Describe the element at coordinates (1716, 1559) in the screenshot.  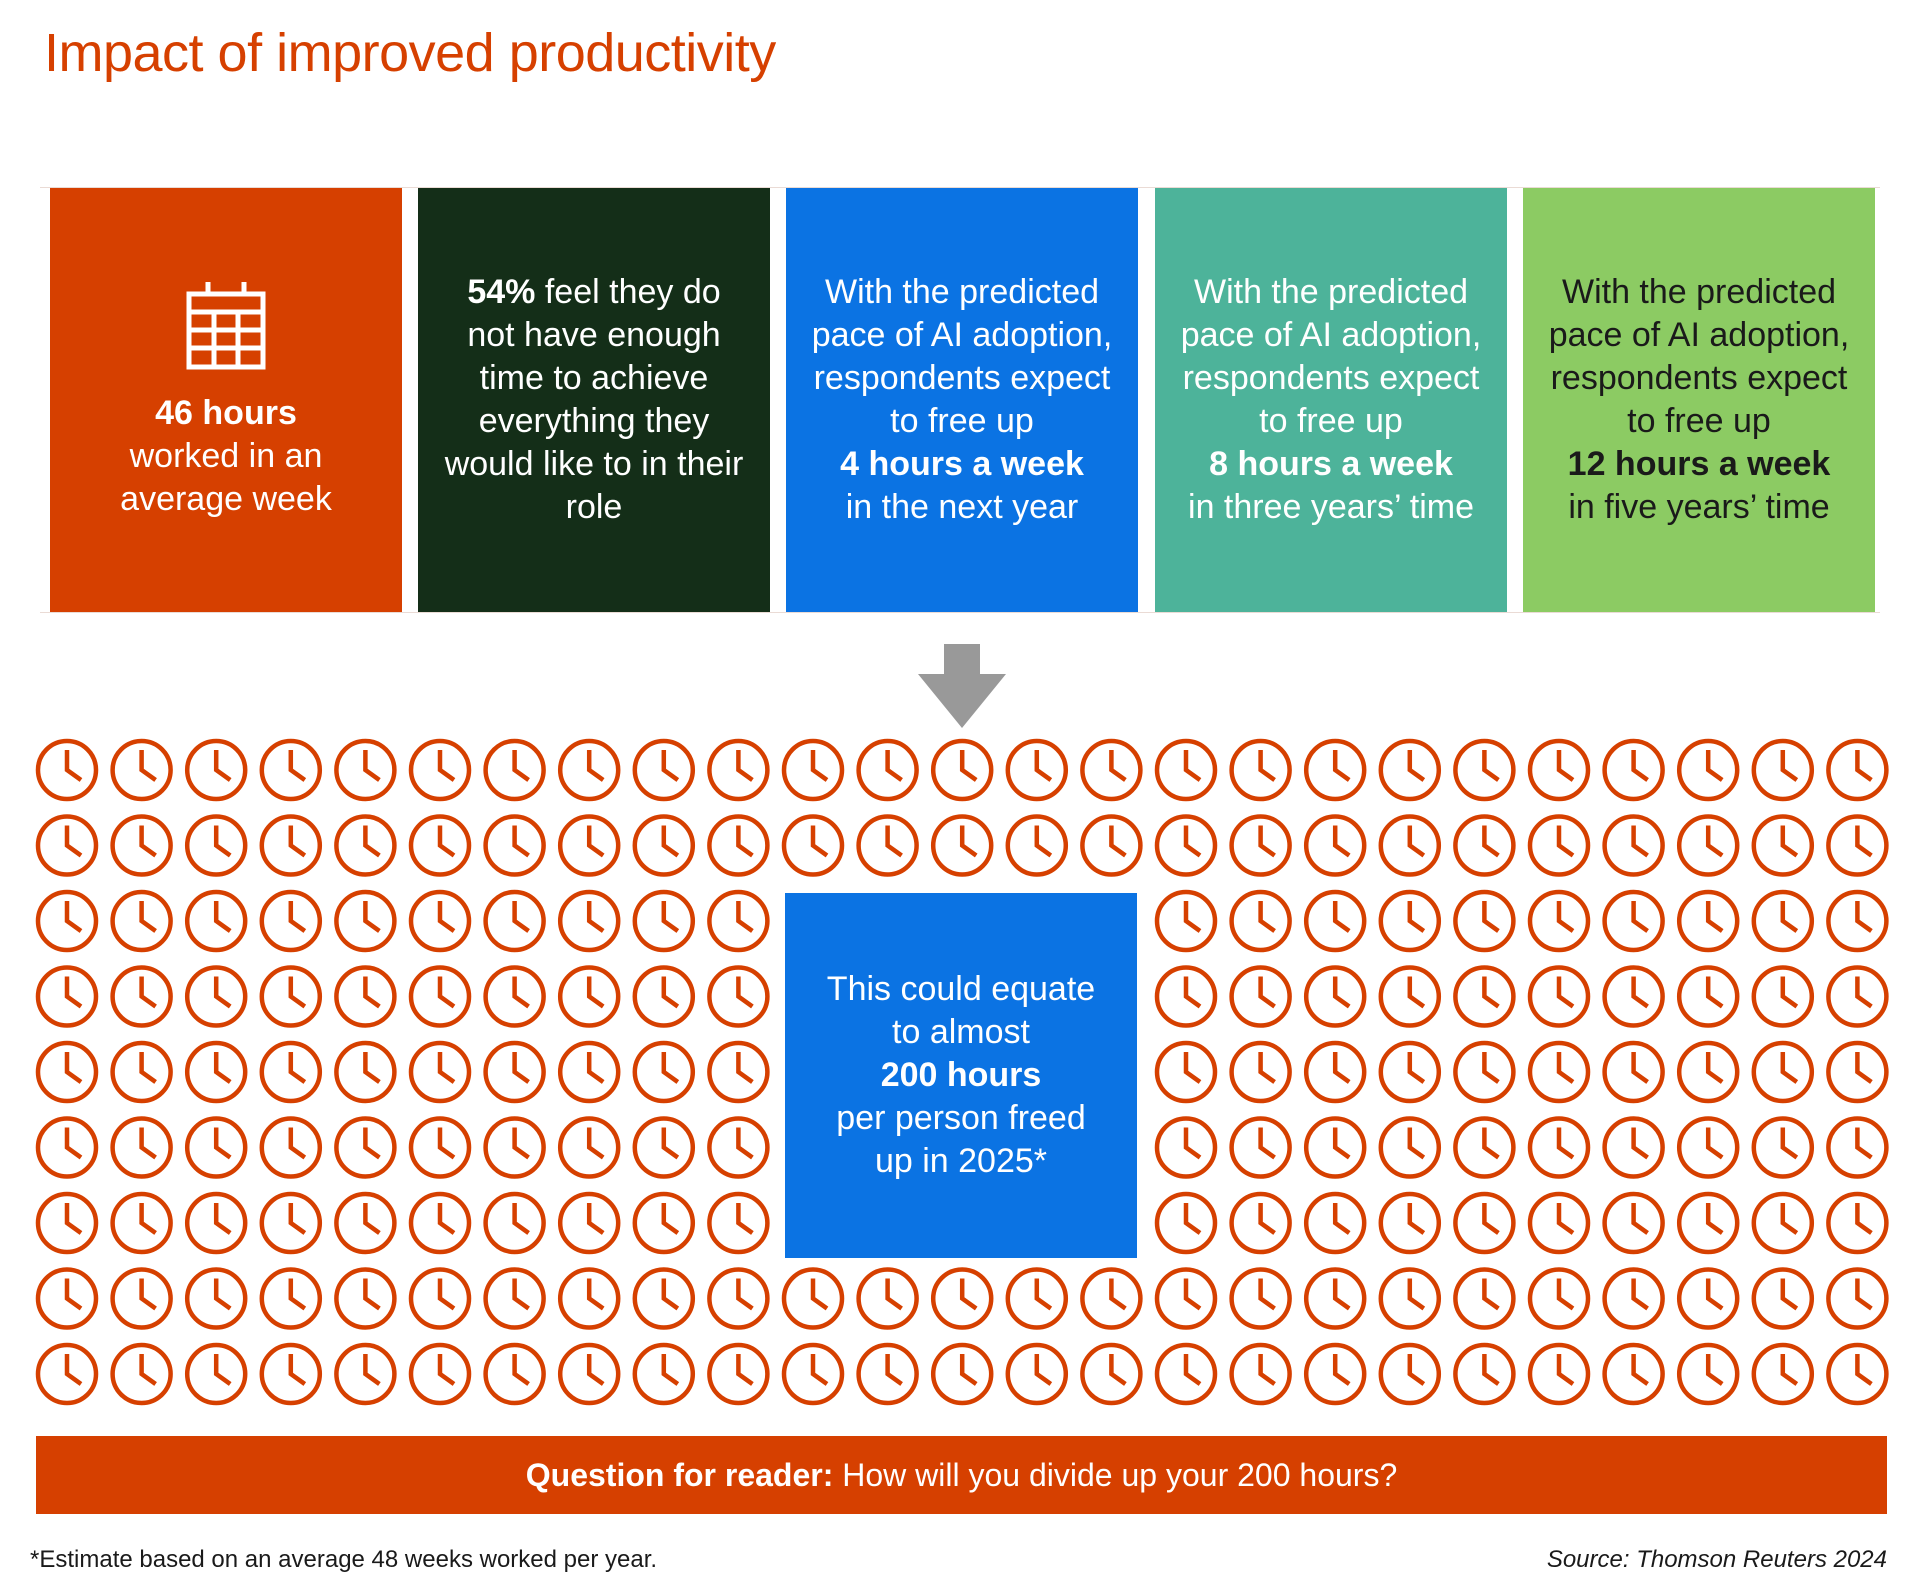
I see `source: Source: Thomson Reuters 2024` at that location.